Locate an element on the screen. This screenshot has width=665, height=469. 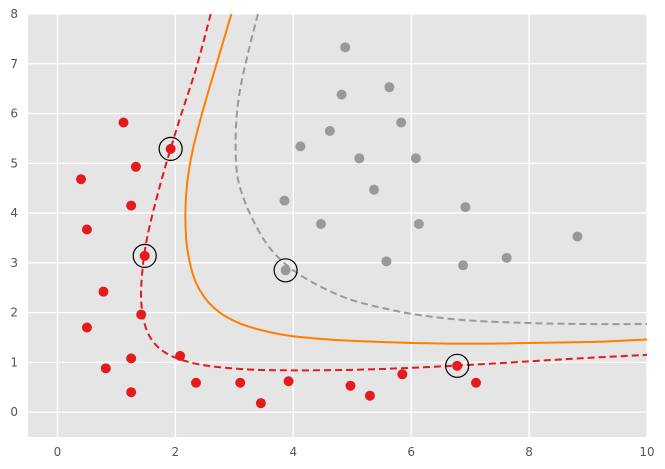
y-tick-label: 4 is located at coordinates (14, 213).